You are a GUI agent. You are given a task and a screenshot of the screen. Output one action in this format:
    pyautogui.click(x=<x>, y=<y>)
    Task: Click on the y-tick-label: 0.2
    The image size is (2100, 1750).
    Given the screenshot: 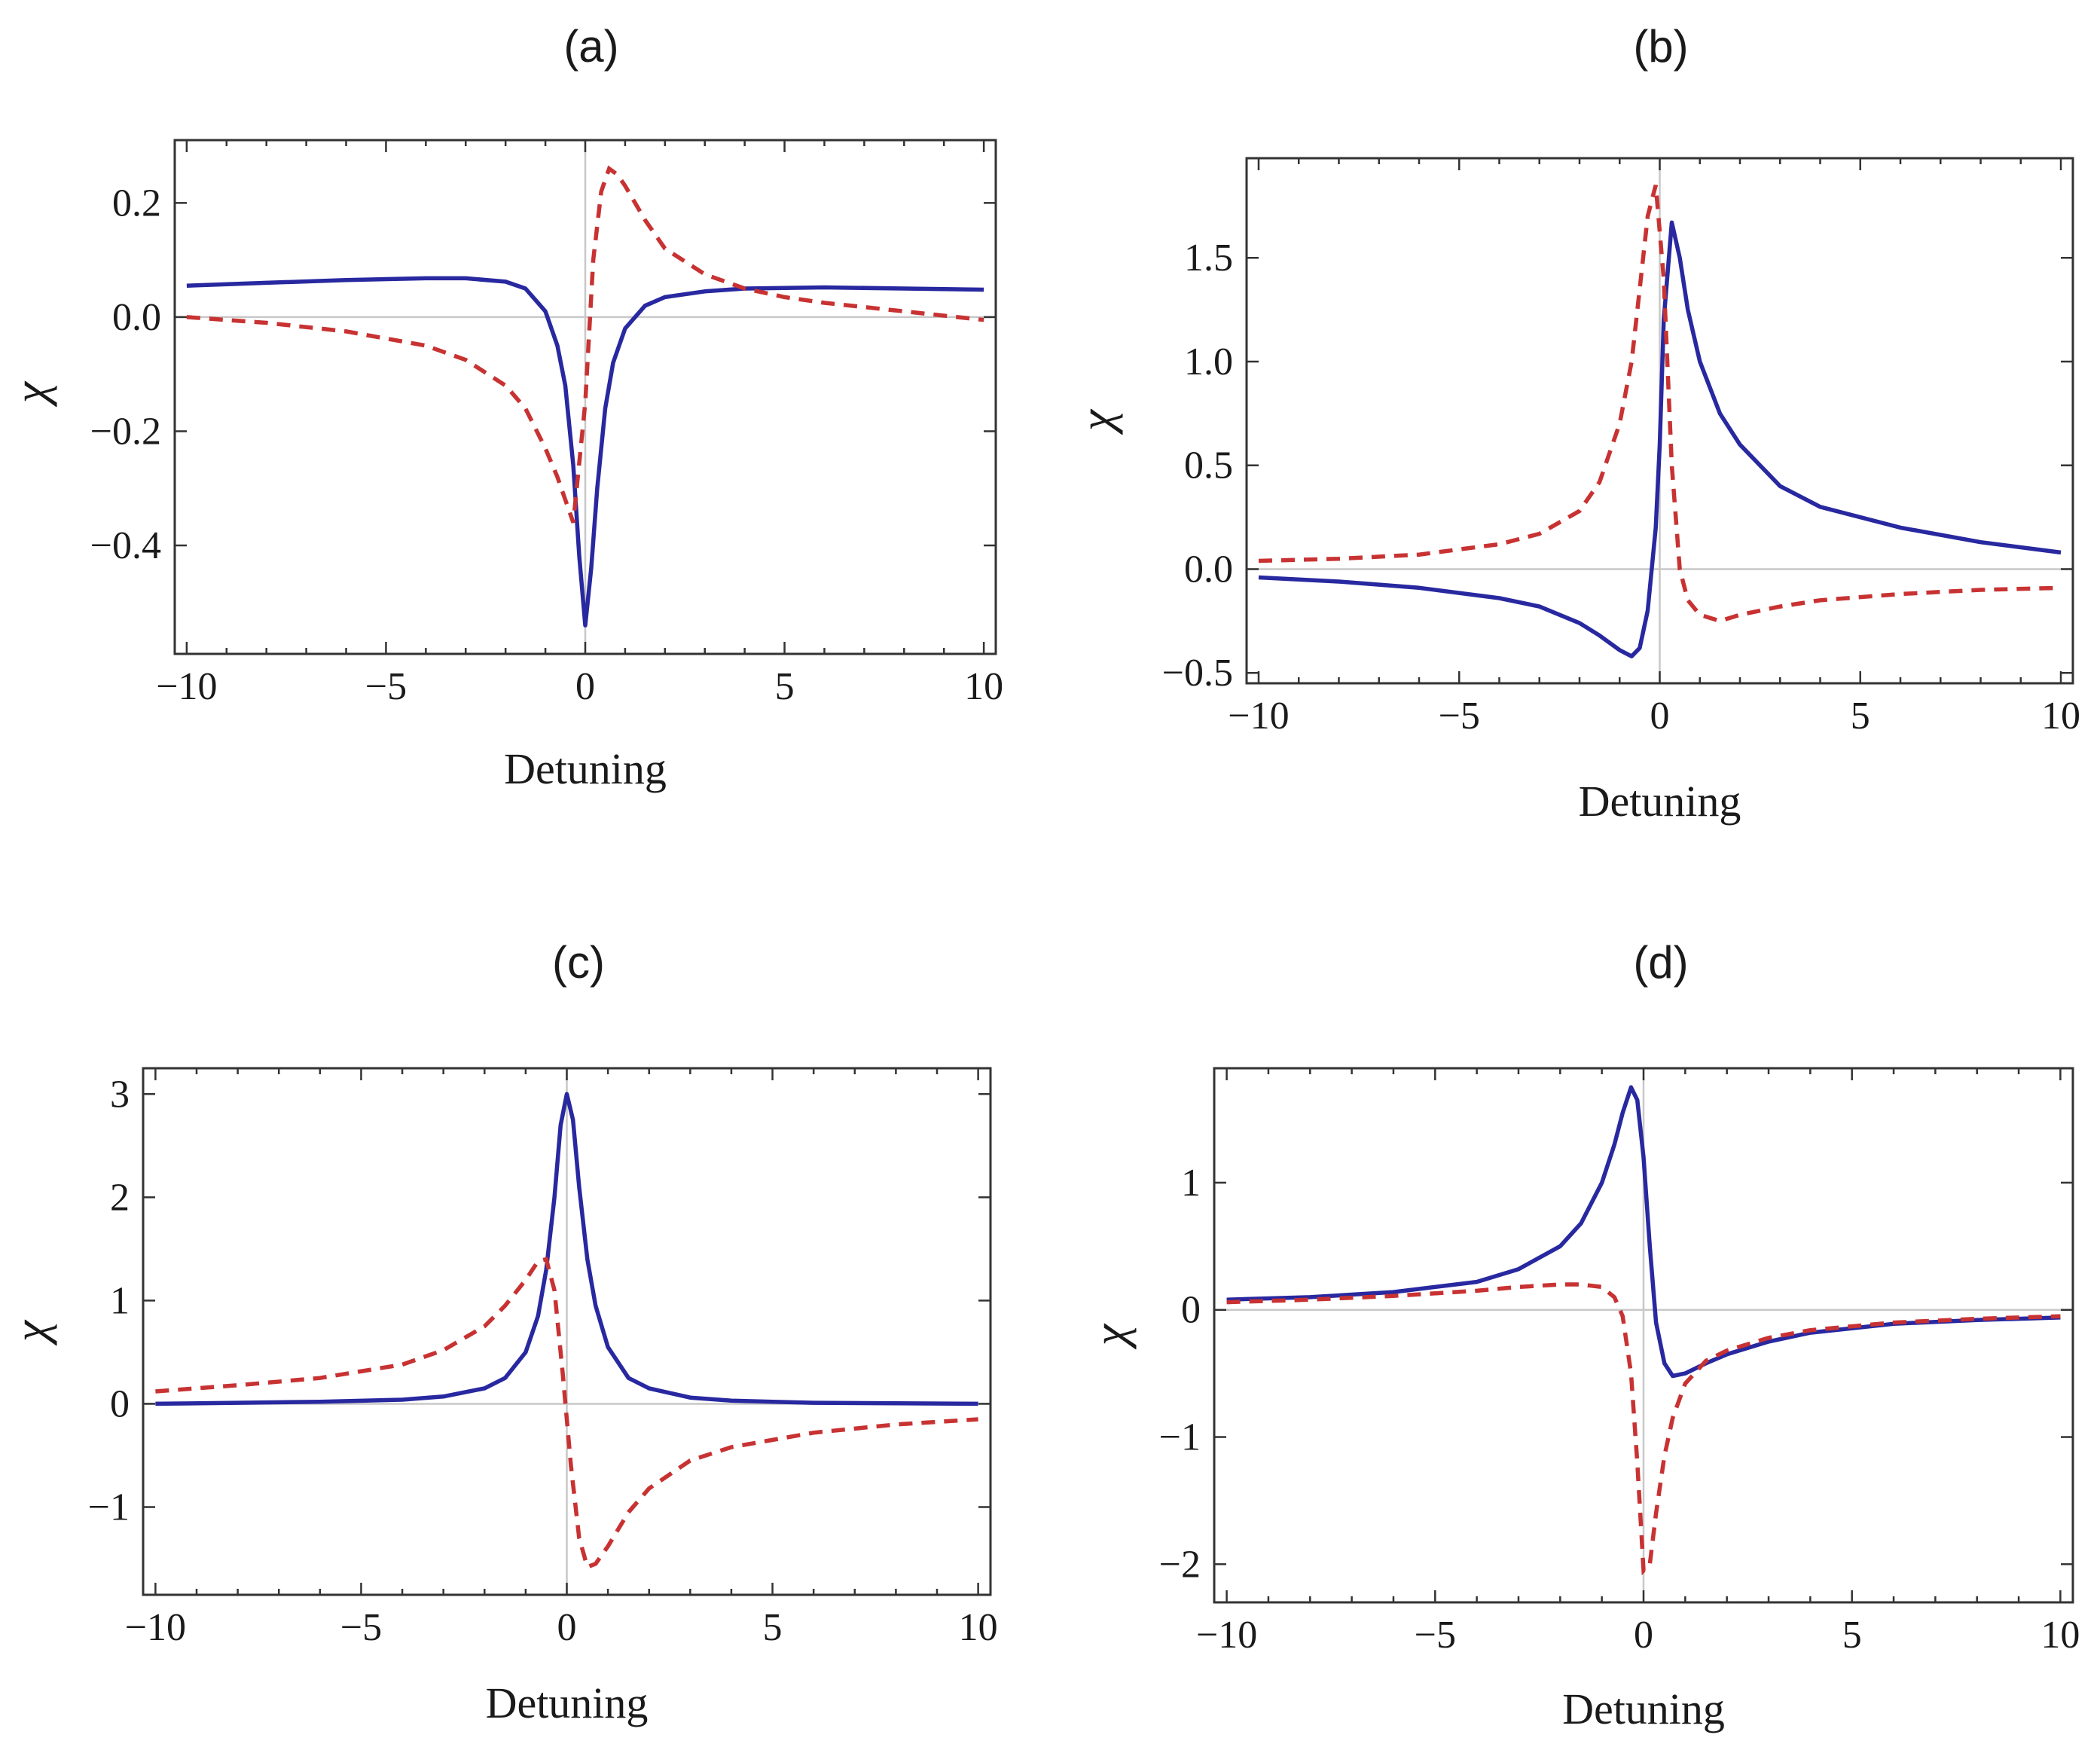 What is the action you would take?
    pyautogui.click(x=136, y=203)
    